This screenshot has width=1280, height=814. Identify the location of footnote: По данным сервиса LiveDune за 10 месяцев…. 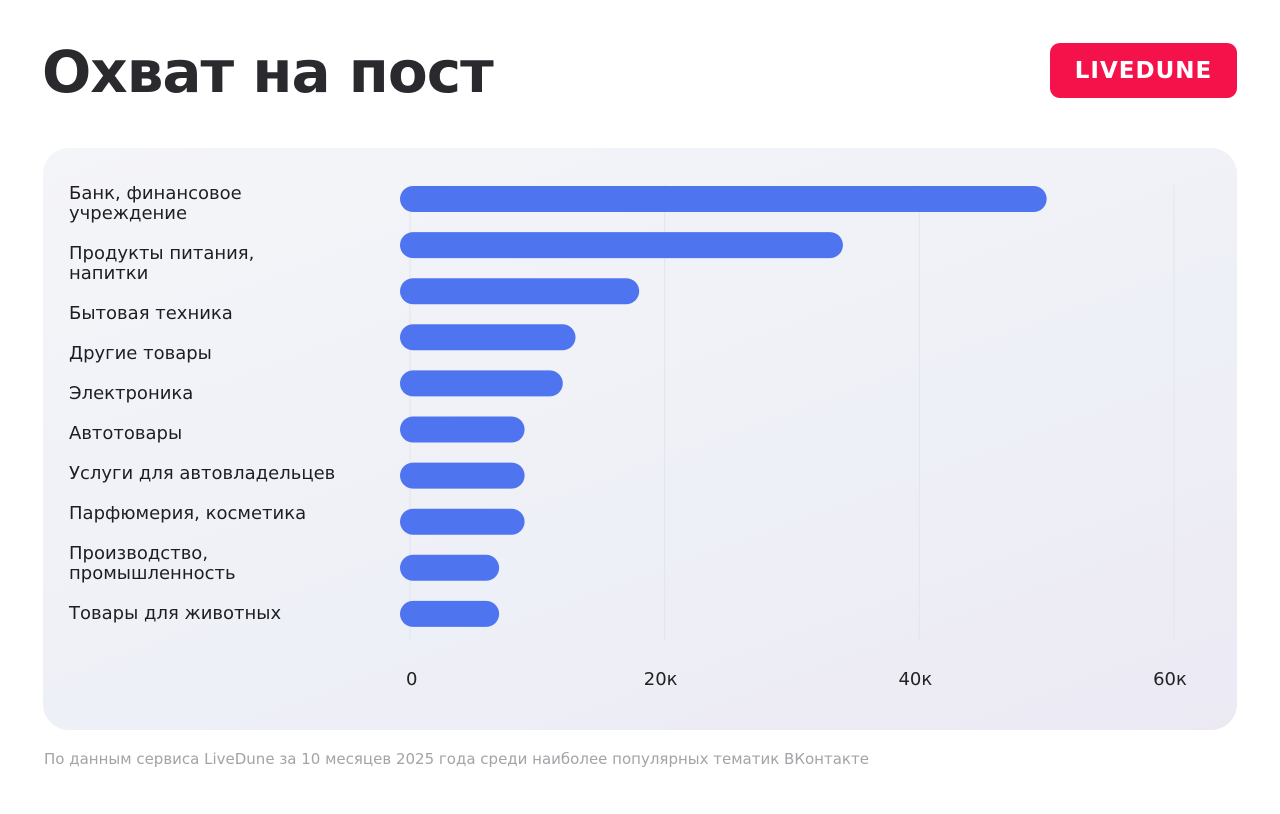
(456, 759).